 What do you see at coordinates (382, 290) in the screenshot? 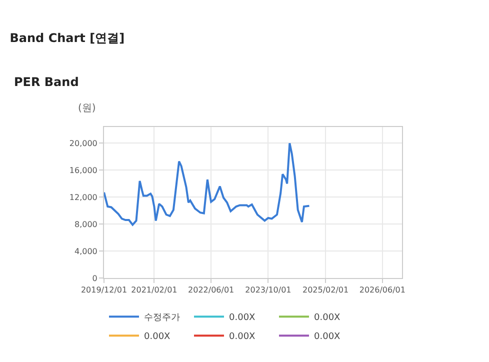
I see `x-tick-label: 2026/06/01` at bounding box center [382, 290].